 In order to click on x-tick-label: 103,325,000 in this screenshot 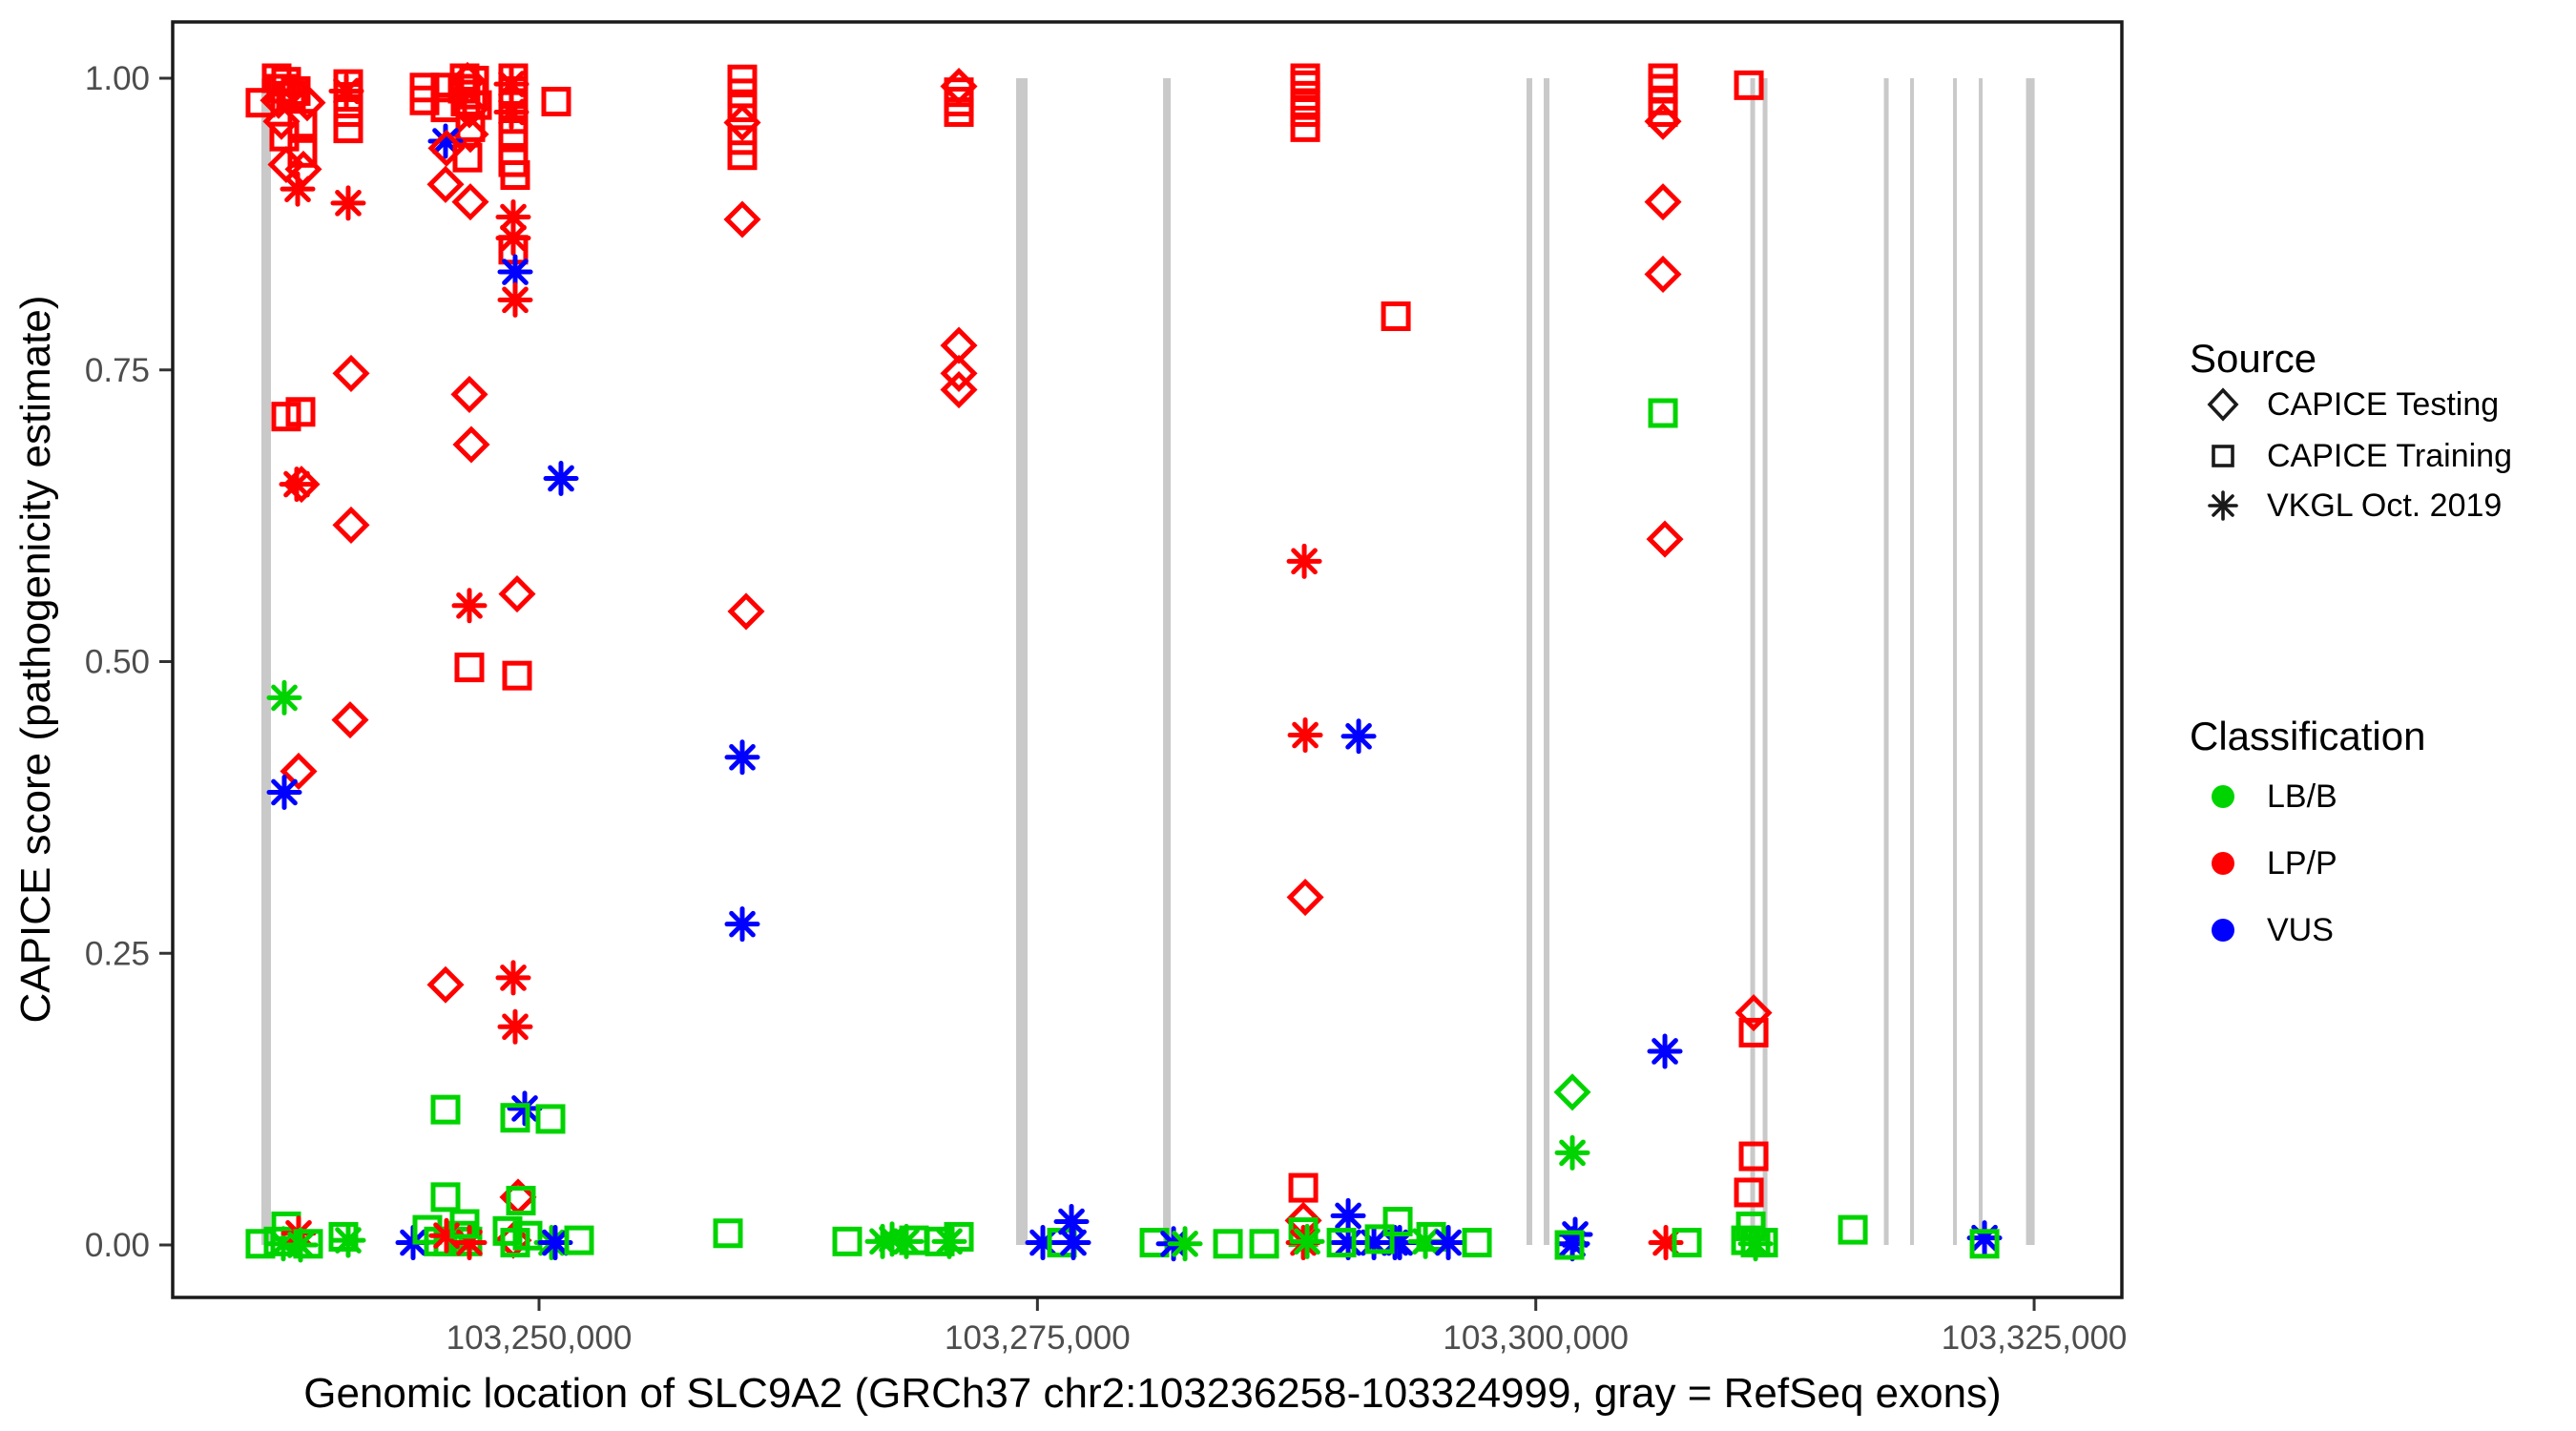, I will do `click(2035, 1338)`.